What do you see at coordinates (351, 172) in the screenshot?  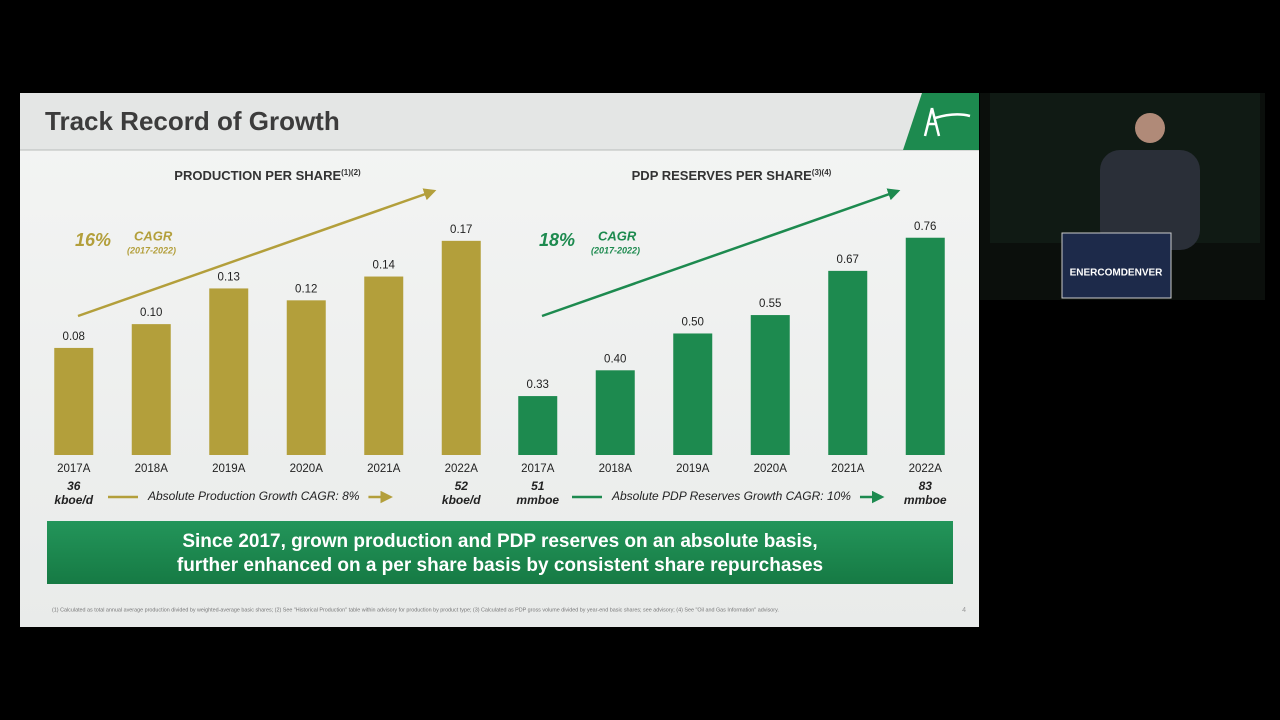 I see `chart-title-superscript: (1)(2)` at bounding box center [351, 172].